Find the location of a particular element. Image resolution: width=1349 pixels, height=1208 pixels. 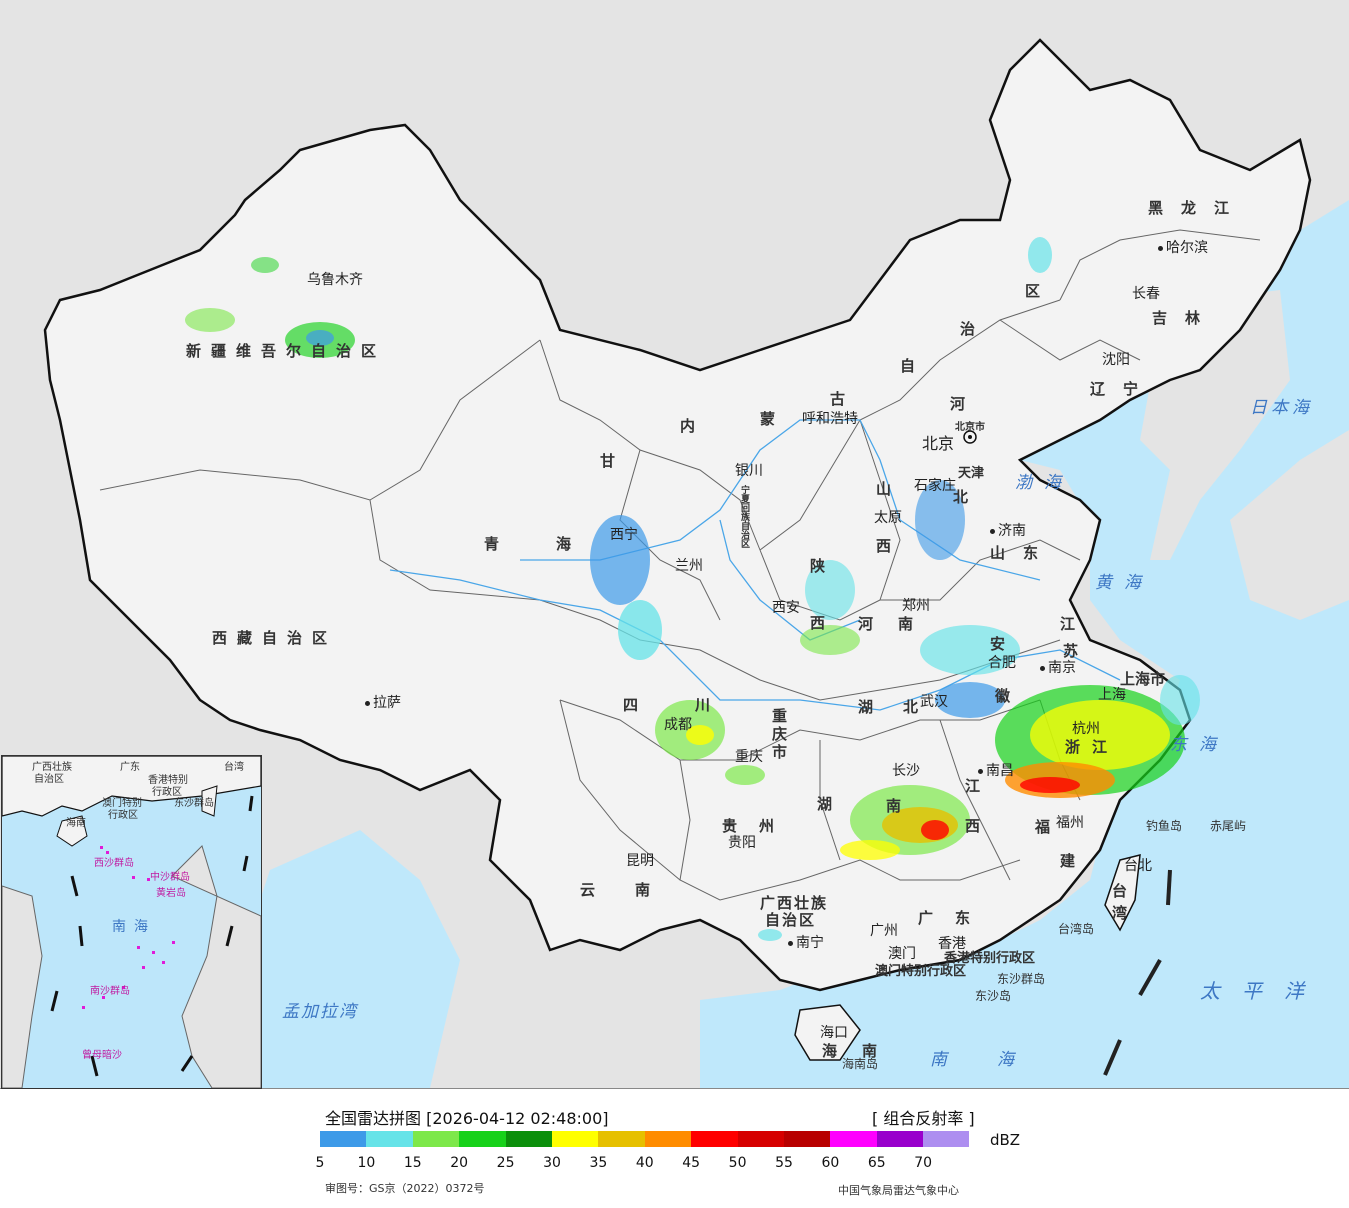

color-scale is located at coordinates (645, 1139).